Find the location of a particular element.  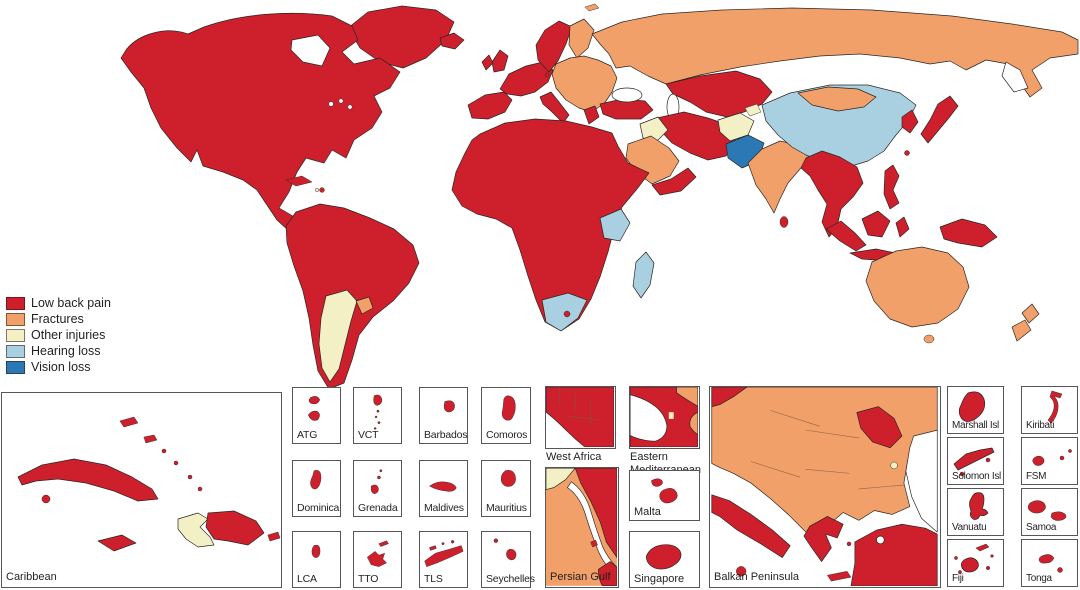

region-scandinavia is located at coordinates (554, 46).